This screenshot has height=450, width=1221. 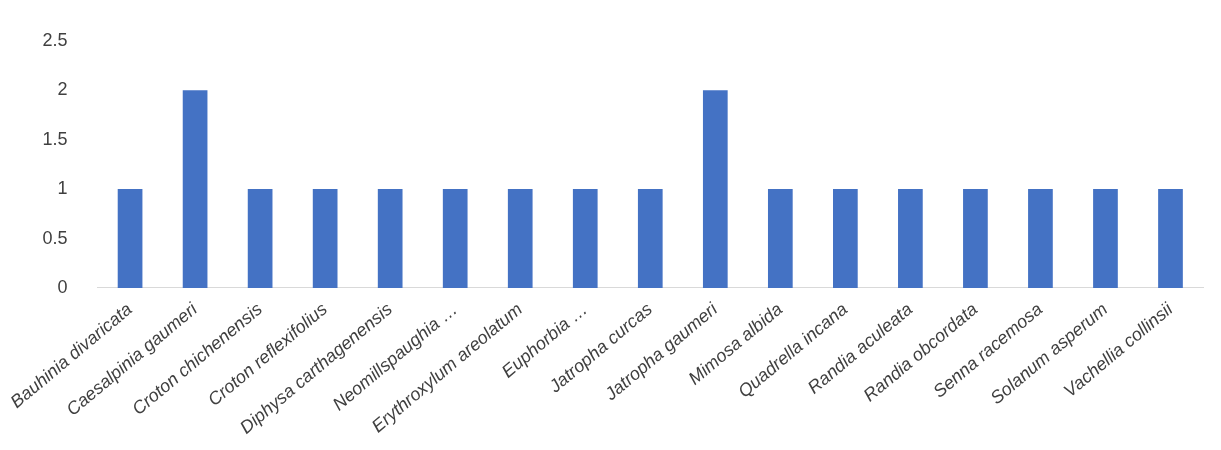 I want to click on y-tick-label: 1.5, so click(x=55, y=138).